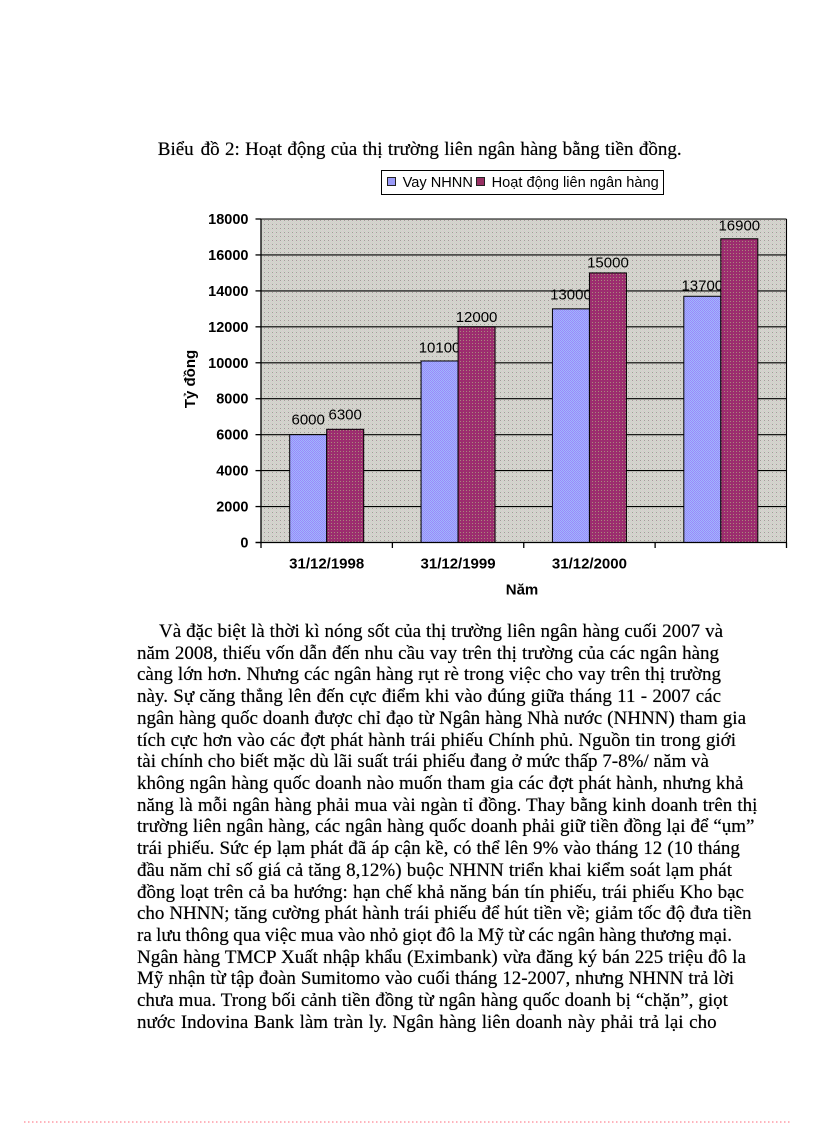 Image resolution: width=816 pixels, height=1123 pixels. What do you see at coordinates (608, 263) in the screenshot?
I see `svg-text: 15000` at bounding box center [608, 263].